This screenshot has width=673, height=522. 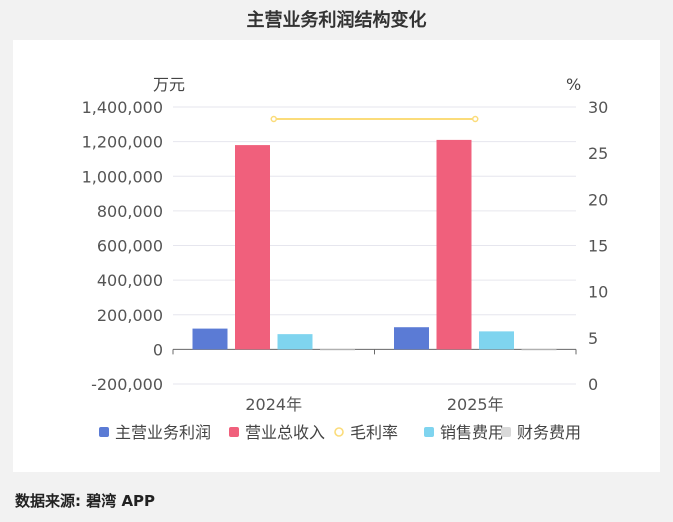 I want to click on right-tick-label: 10, so click(x=598, y=292).